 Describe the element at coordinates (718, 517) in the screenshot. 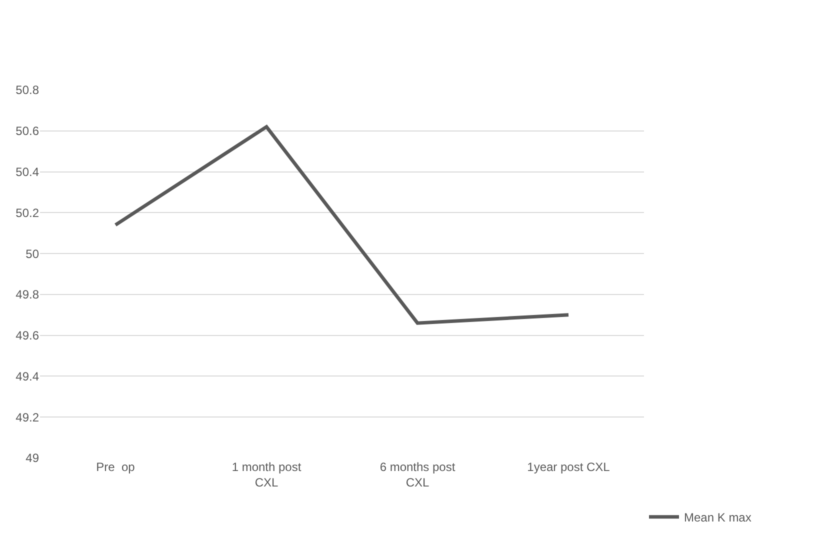

I see `legend-label: Mean K max` at that location.